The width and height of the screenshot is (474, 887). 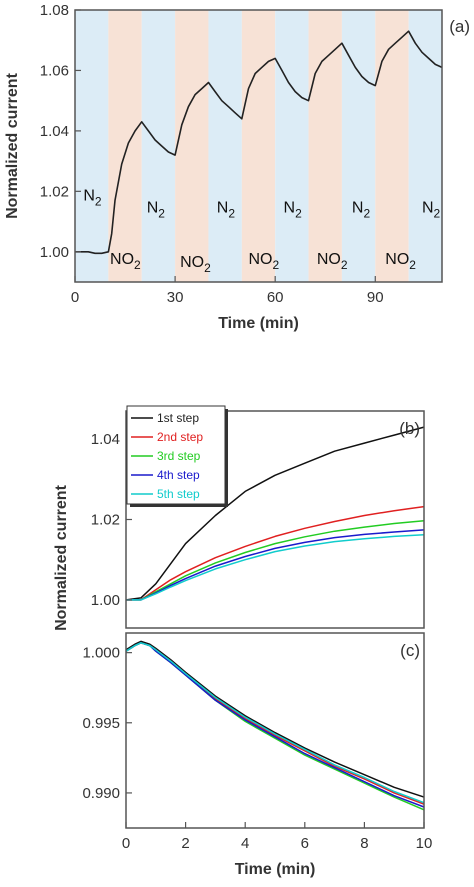 I want to click on panel-c-y-ticks: 0.990 0.995 1.000, so click(x=107, y=723).